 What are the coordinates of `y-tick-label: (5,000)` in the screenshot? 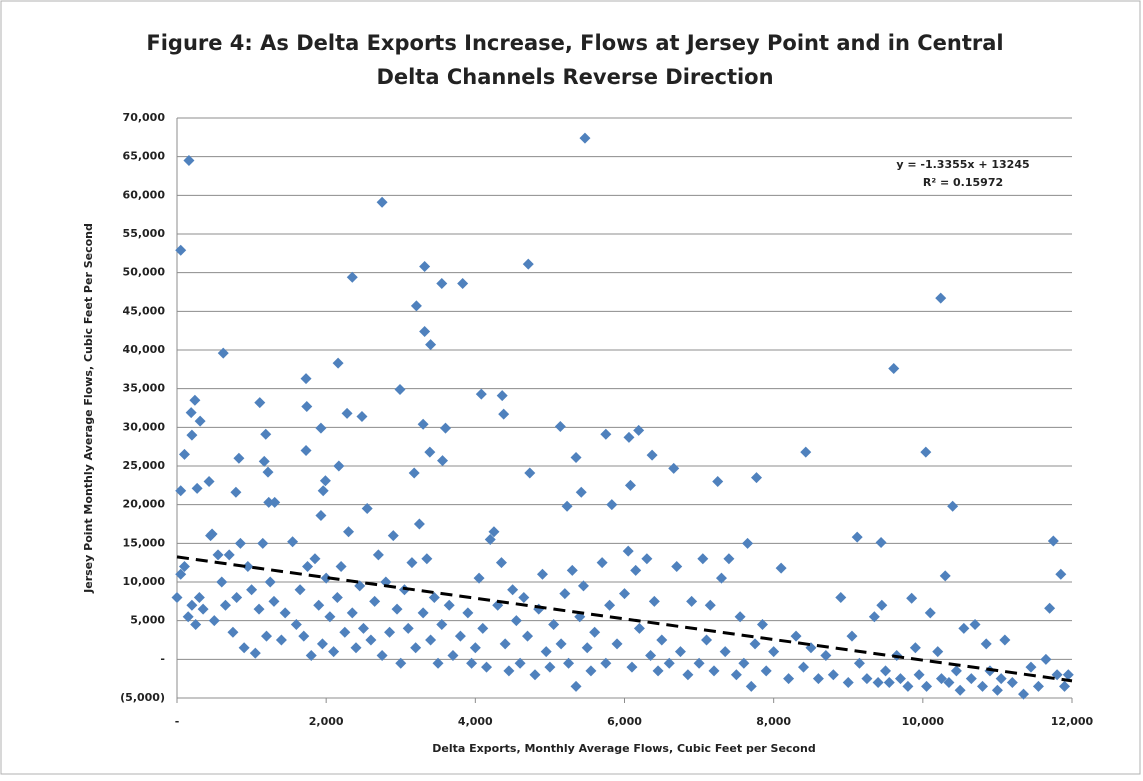 It's located at (142, 697).